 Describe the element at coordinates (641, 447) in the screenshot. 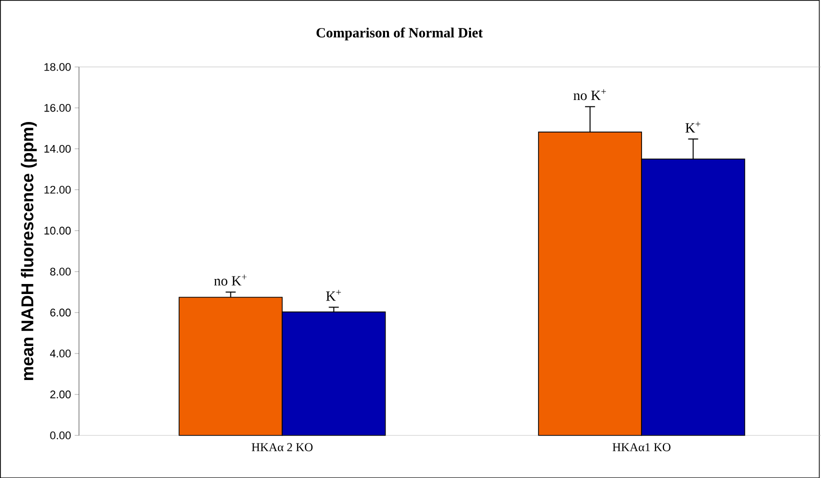

I see `x-tick-label: HKAα1 KO` at that location.